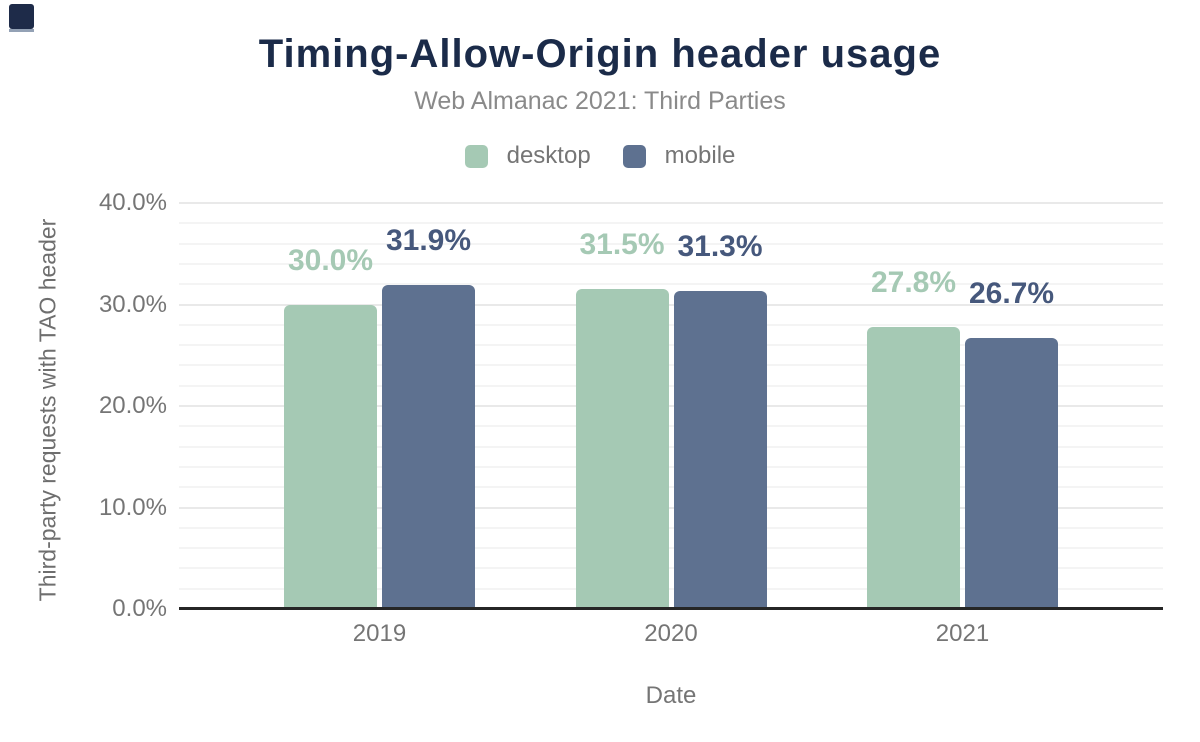  I want to click on x-tick-label-2021: 2021, so click(962, 633).